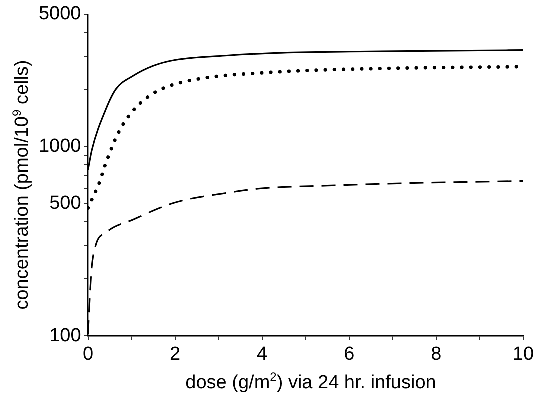 The width and height of the screenshot is (537, 401). Describe the element at coordinates (66, 335) in the screenshot. I see `y-tick-label: 100` at that location.